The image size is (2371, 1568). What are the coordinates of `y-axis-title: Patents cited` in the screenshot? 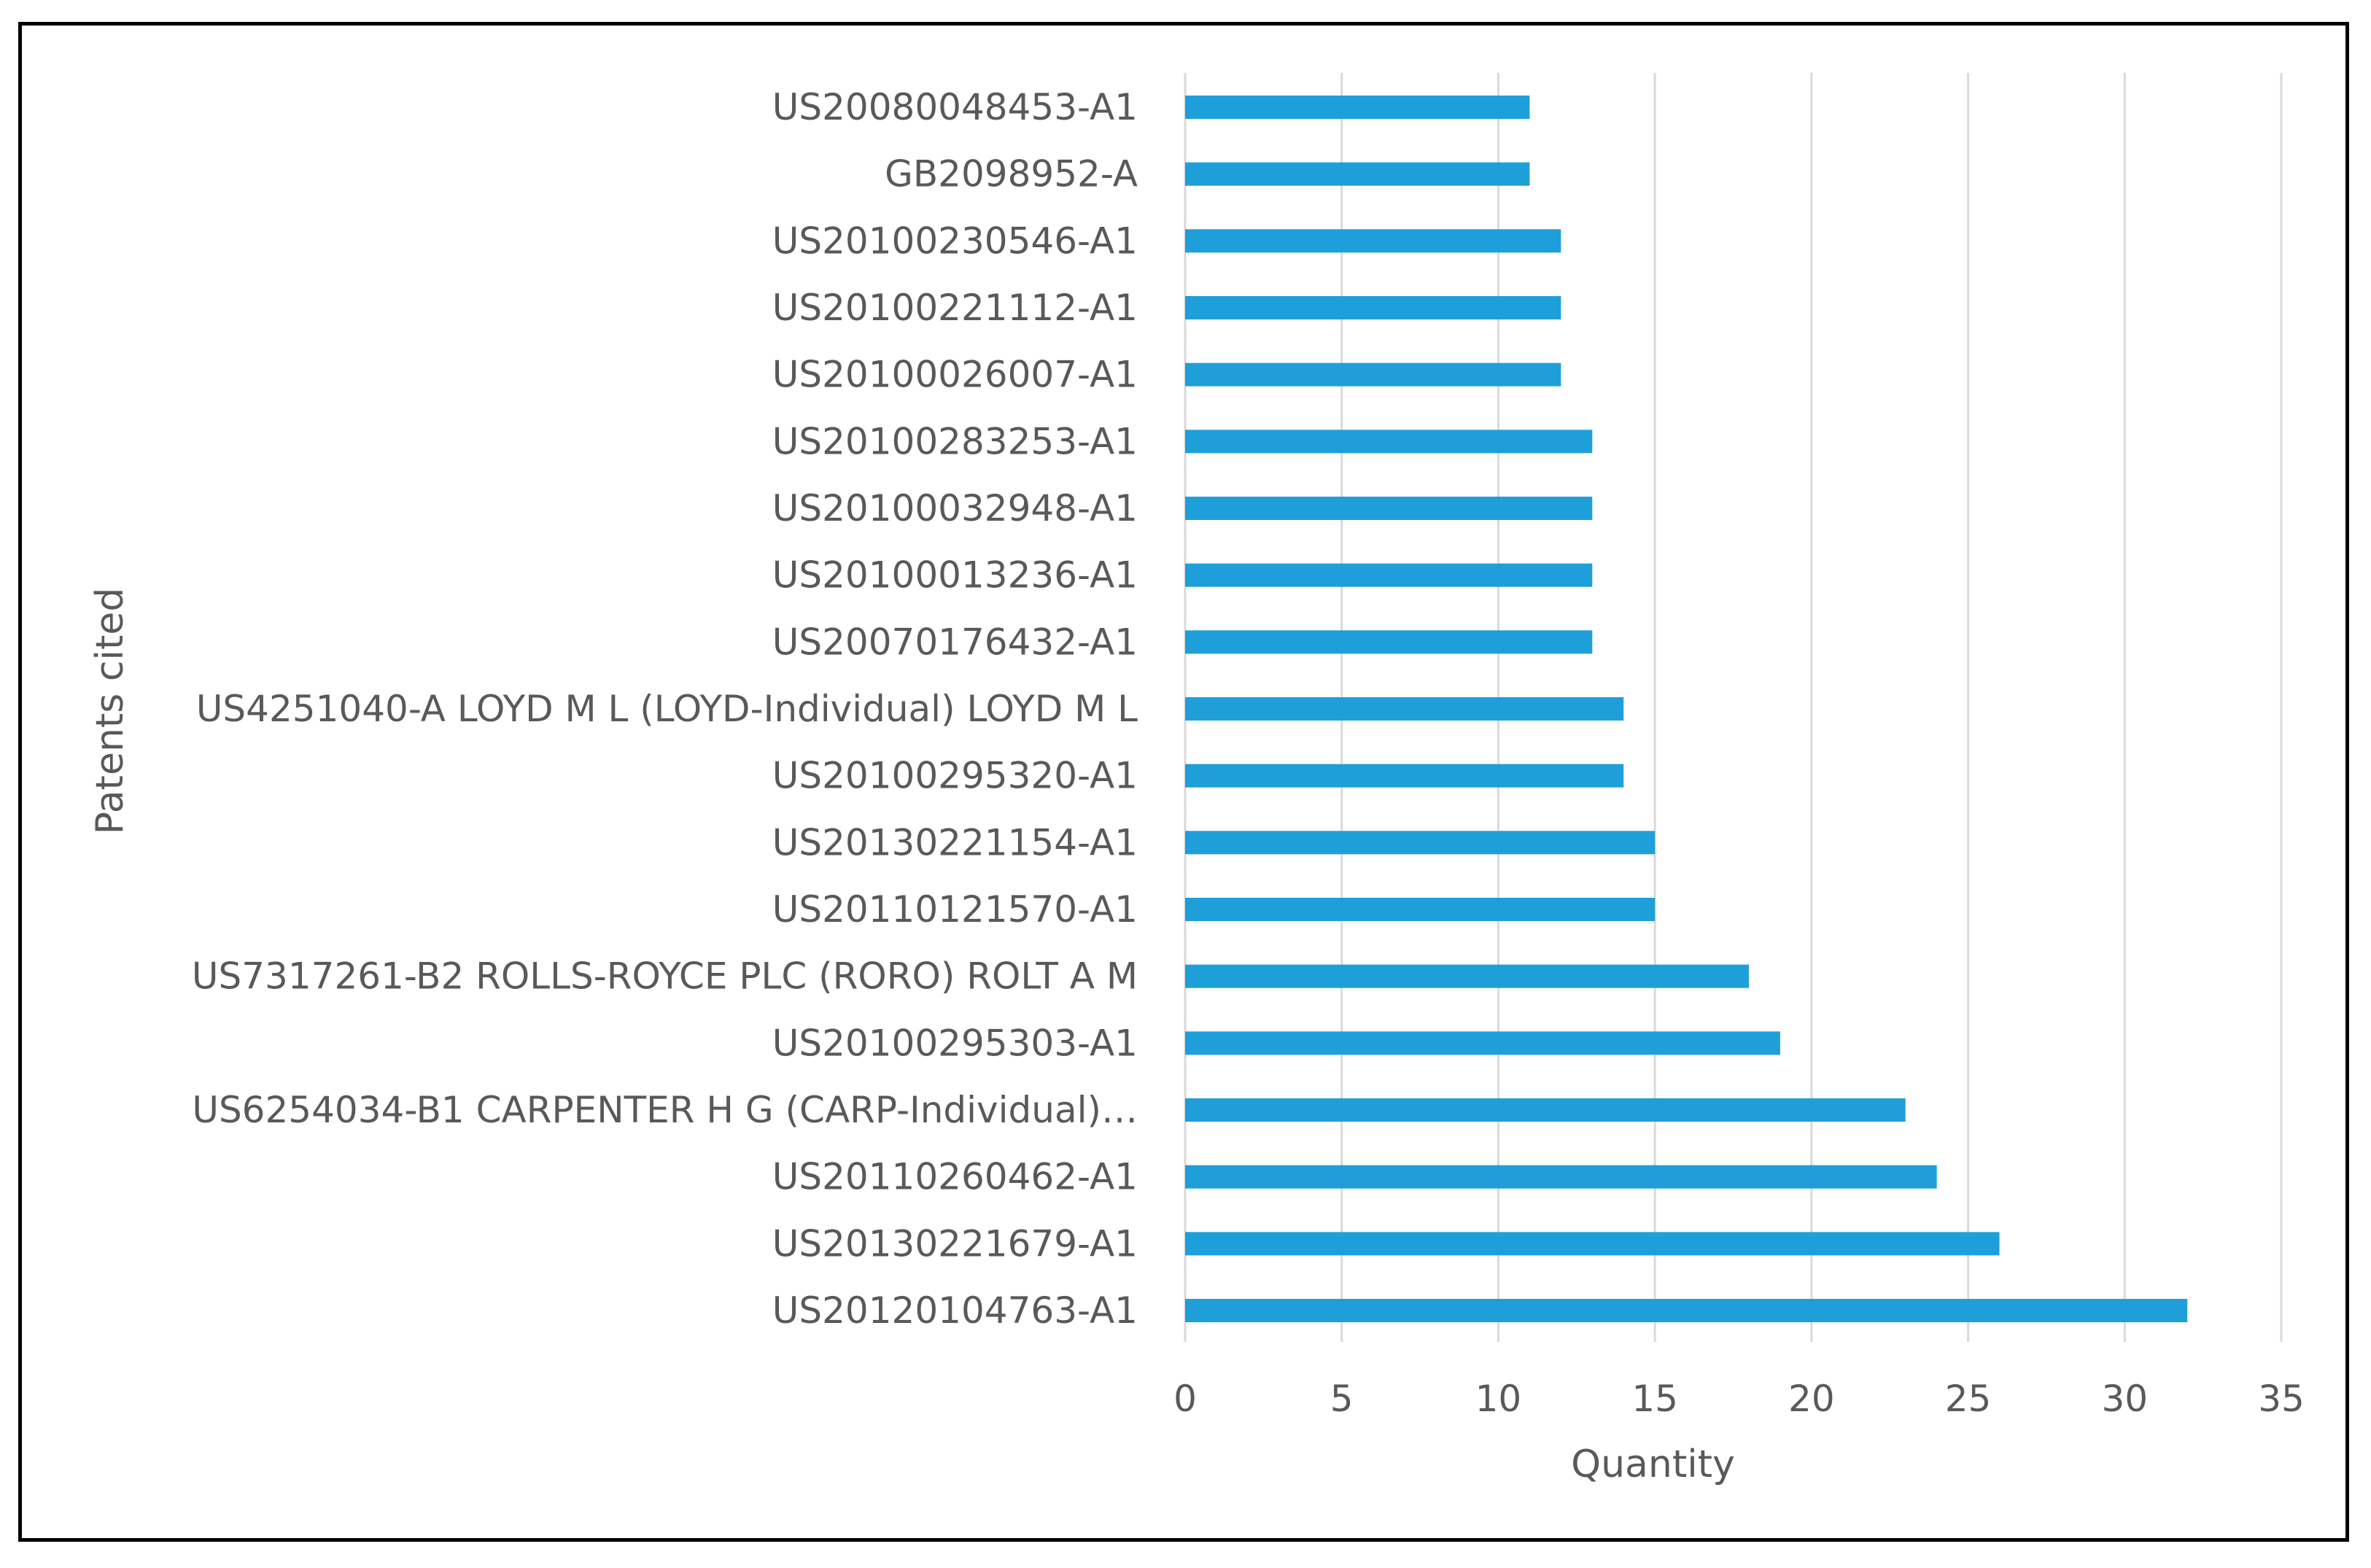 It's located at (110, 711).